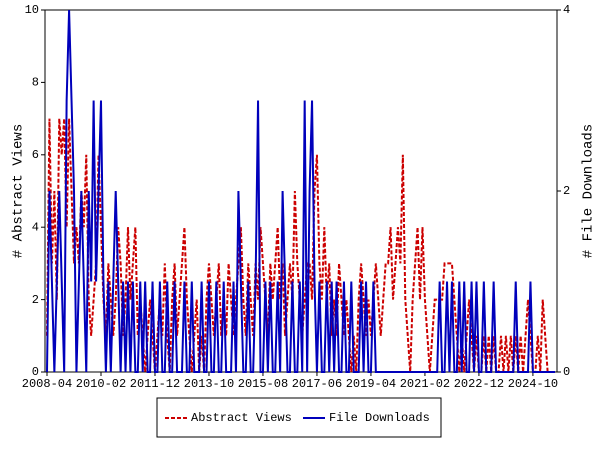  What do you see at coordinates (155, 384) in the screenshot?
I see `x-tick-label: 2011-12` at bounding box center [155, 384].